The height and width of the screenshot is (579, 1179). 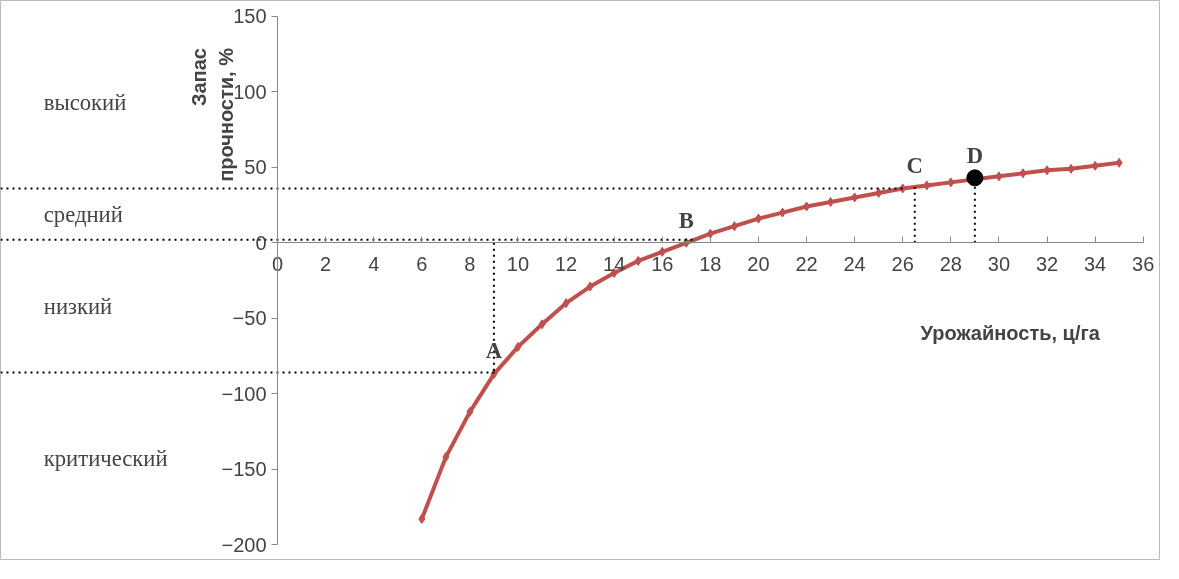 What do you see at coordinates (83, 214) in the screenshot?
I see `text: средний` at bounding box center [83, 214].